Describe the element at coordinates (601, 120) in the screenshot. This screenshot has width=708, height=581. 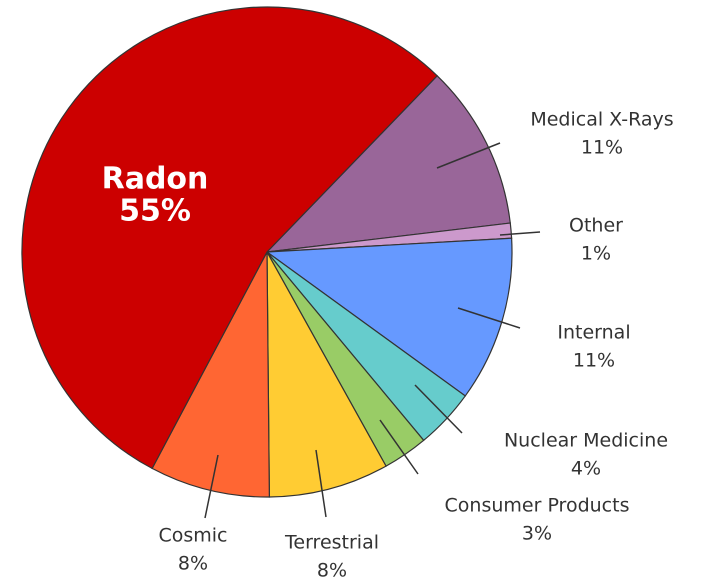
I see `slice-label: Medical X-Rays` at that location.